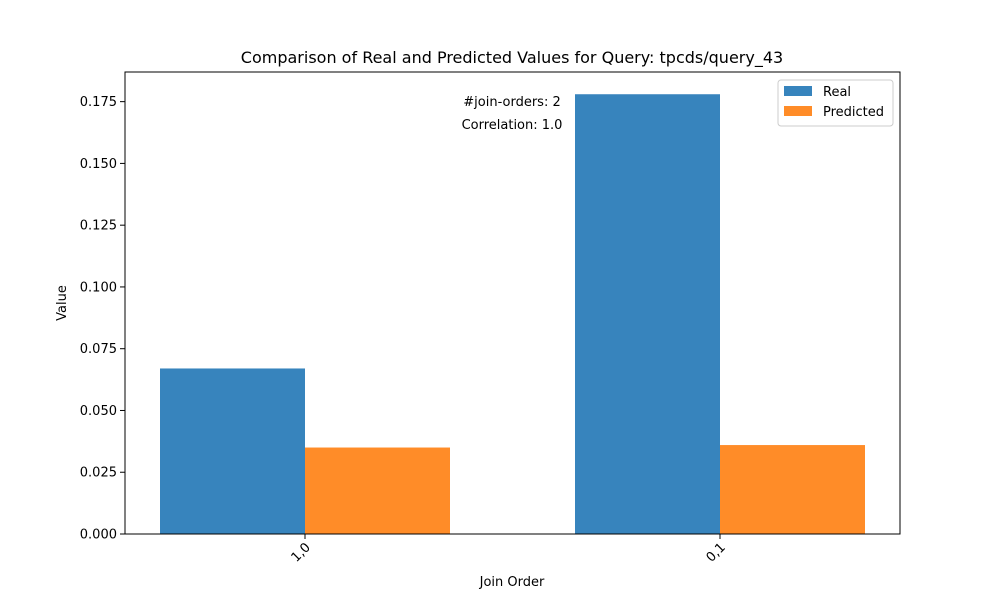  What do you see at coordinates (511, 102) in the screenshot?
I see `annotation-join-orders: #join-orders: 2` at bounding box center [511, 102].